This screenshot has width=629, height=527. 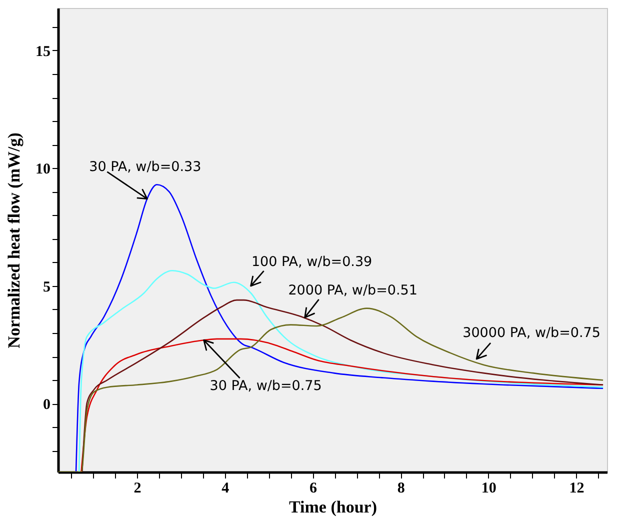 I want to click on y-tick-label: 5, so click(x=46, y=287).